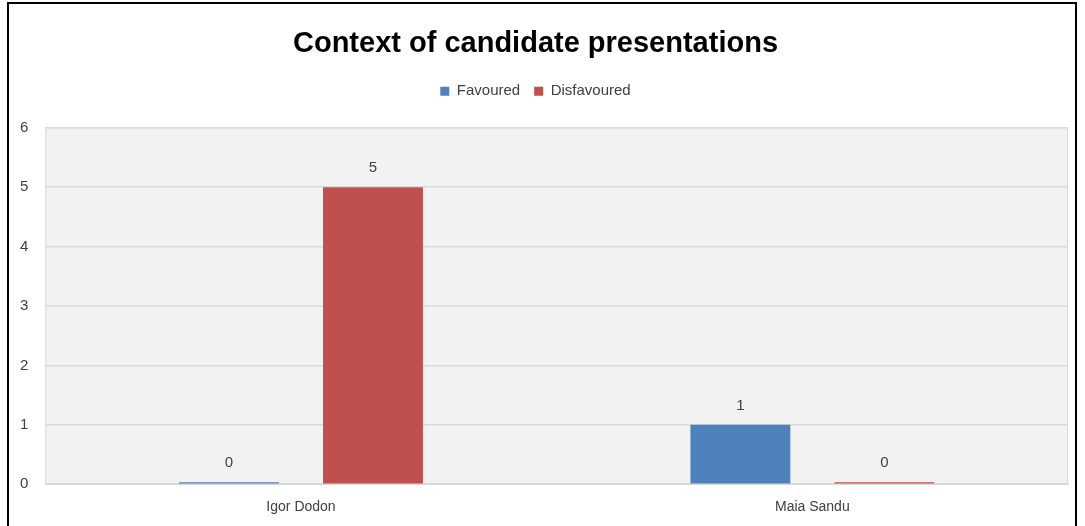 The image size is (1085, 526). What do you see at coordinates (488, 90) in the screenshot?
I see `legend-label: Favoured` at bounding box center [488, 90].